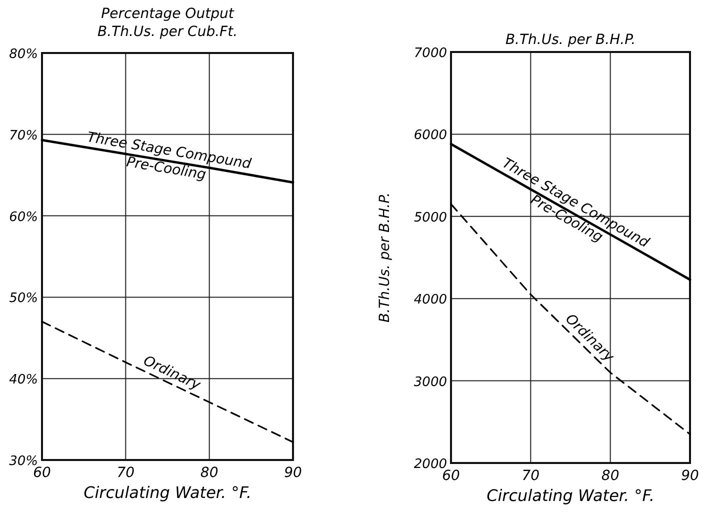 This screenshot has width=706, height=514. What do you see at coordinates (430, 300) in the screenshot?
I see `y-tick-label: 4000` at bounding box center [430, 300].